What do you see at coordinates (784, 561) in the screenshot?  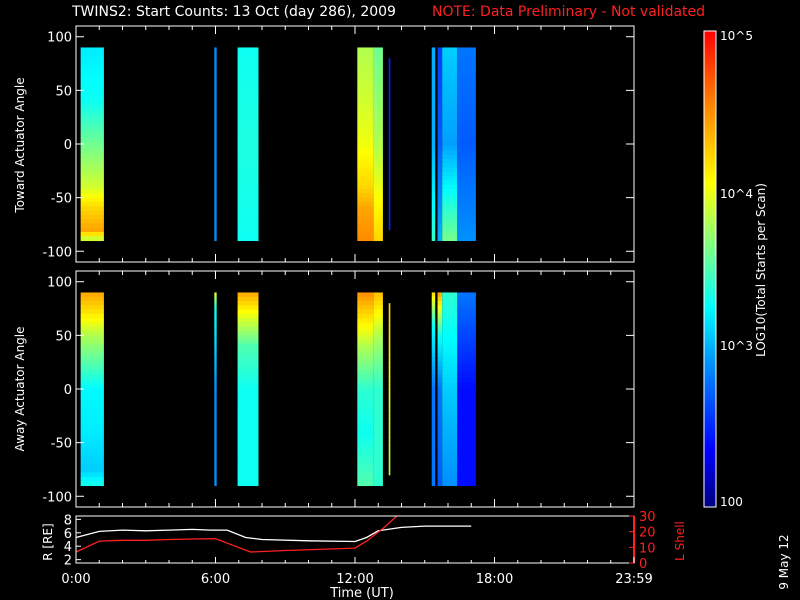 I see `date-stamp: 9 May 12` at bounding box center [784, 561].